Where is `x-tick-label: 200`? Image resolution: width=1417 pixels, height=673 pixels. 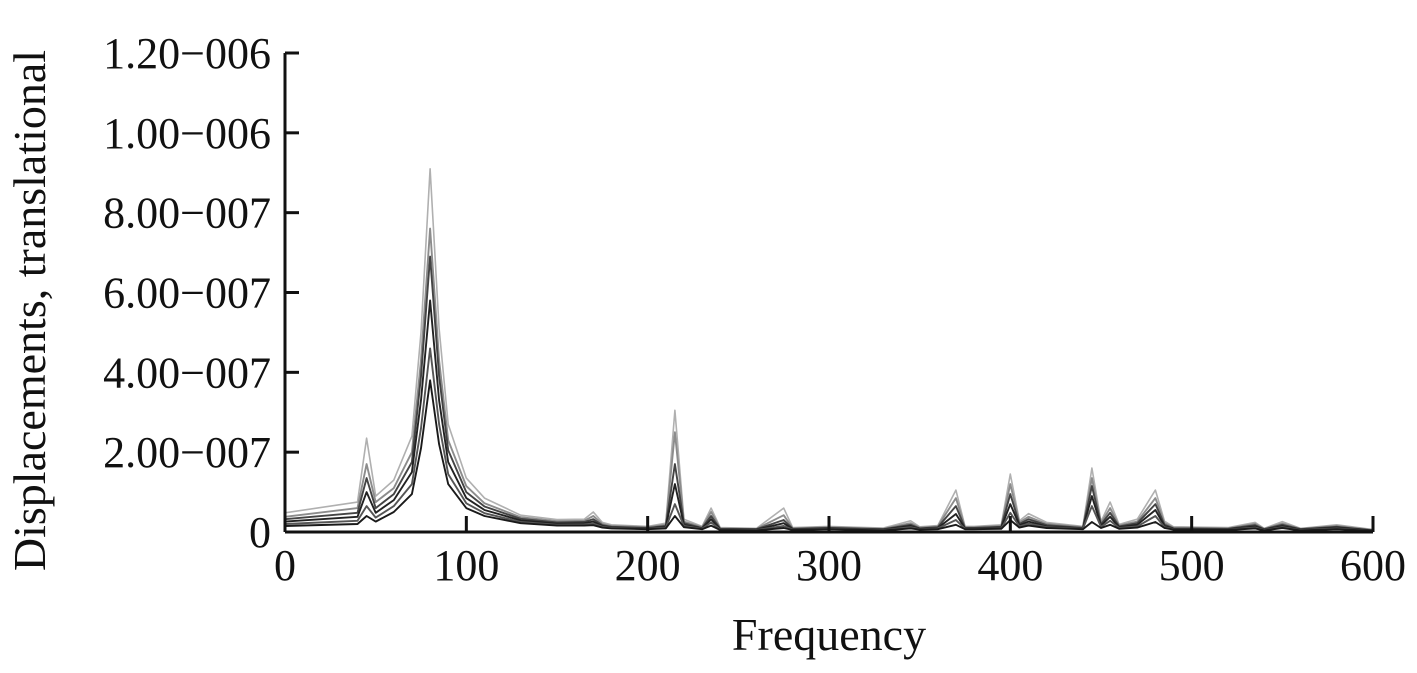
x-tick-label: 200 is located at coordinates (648, 565).